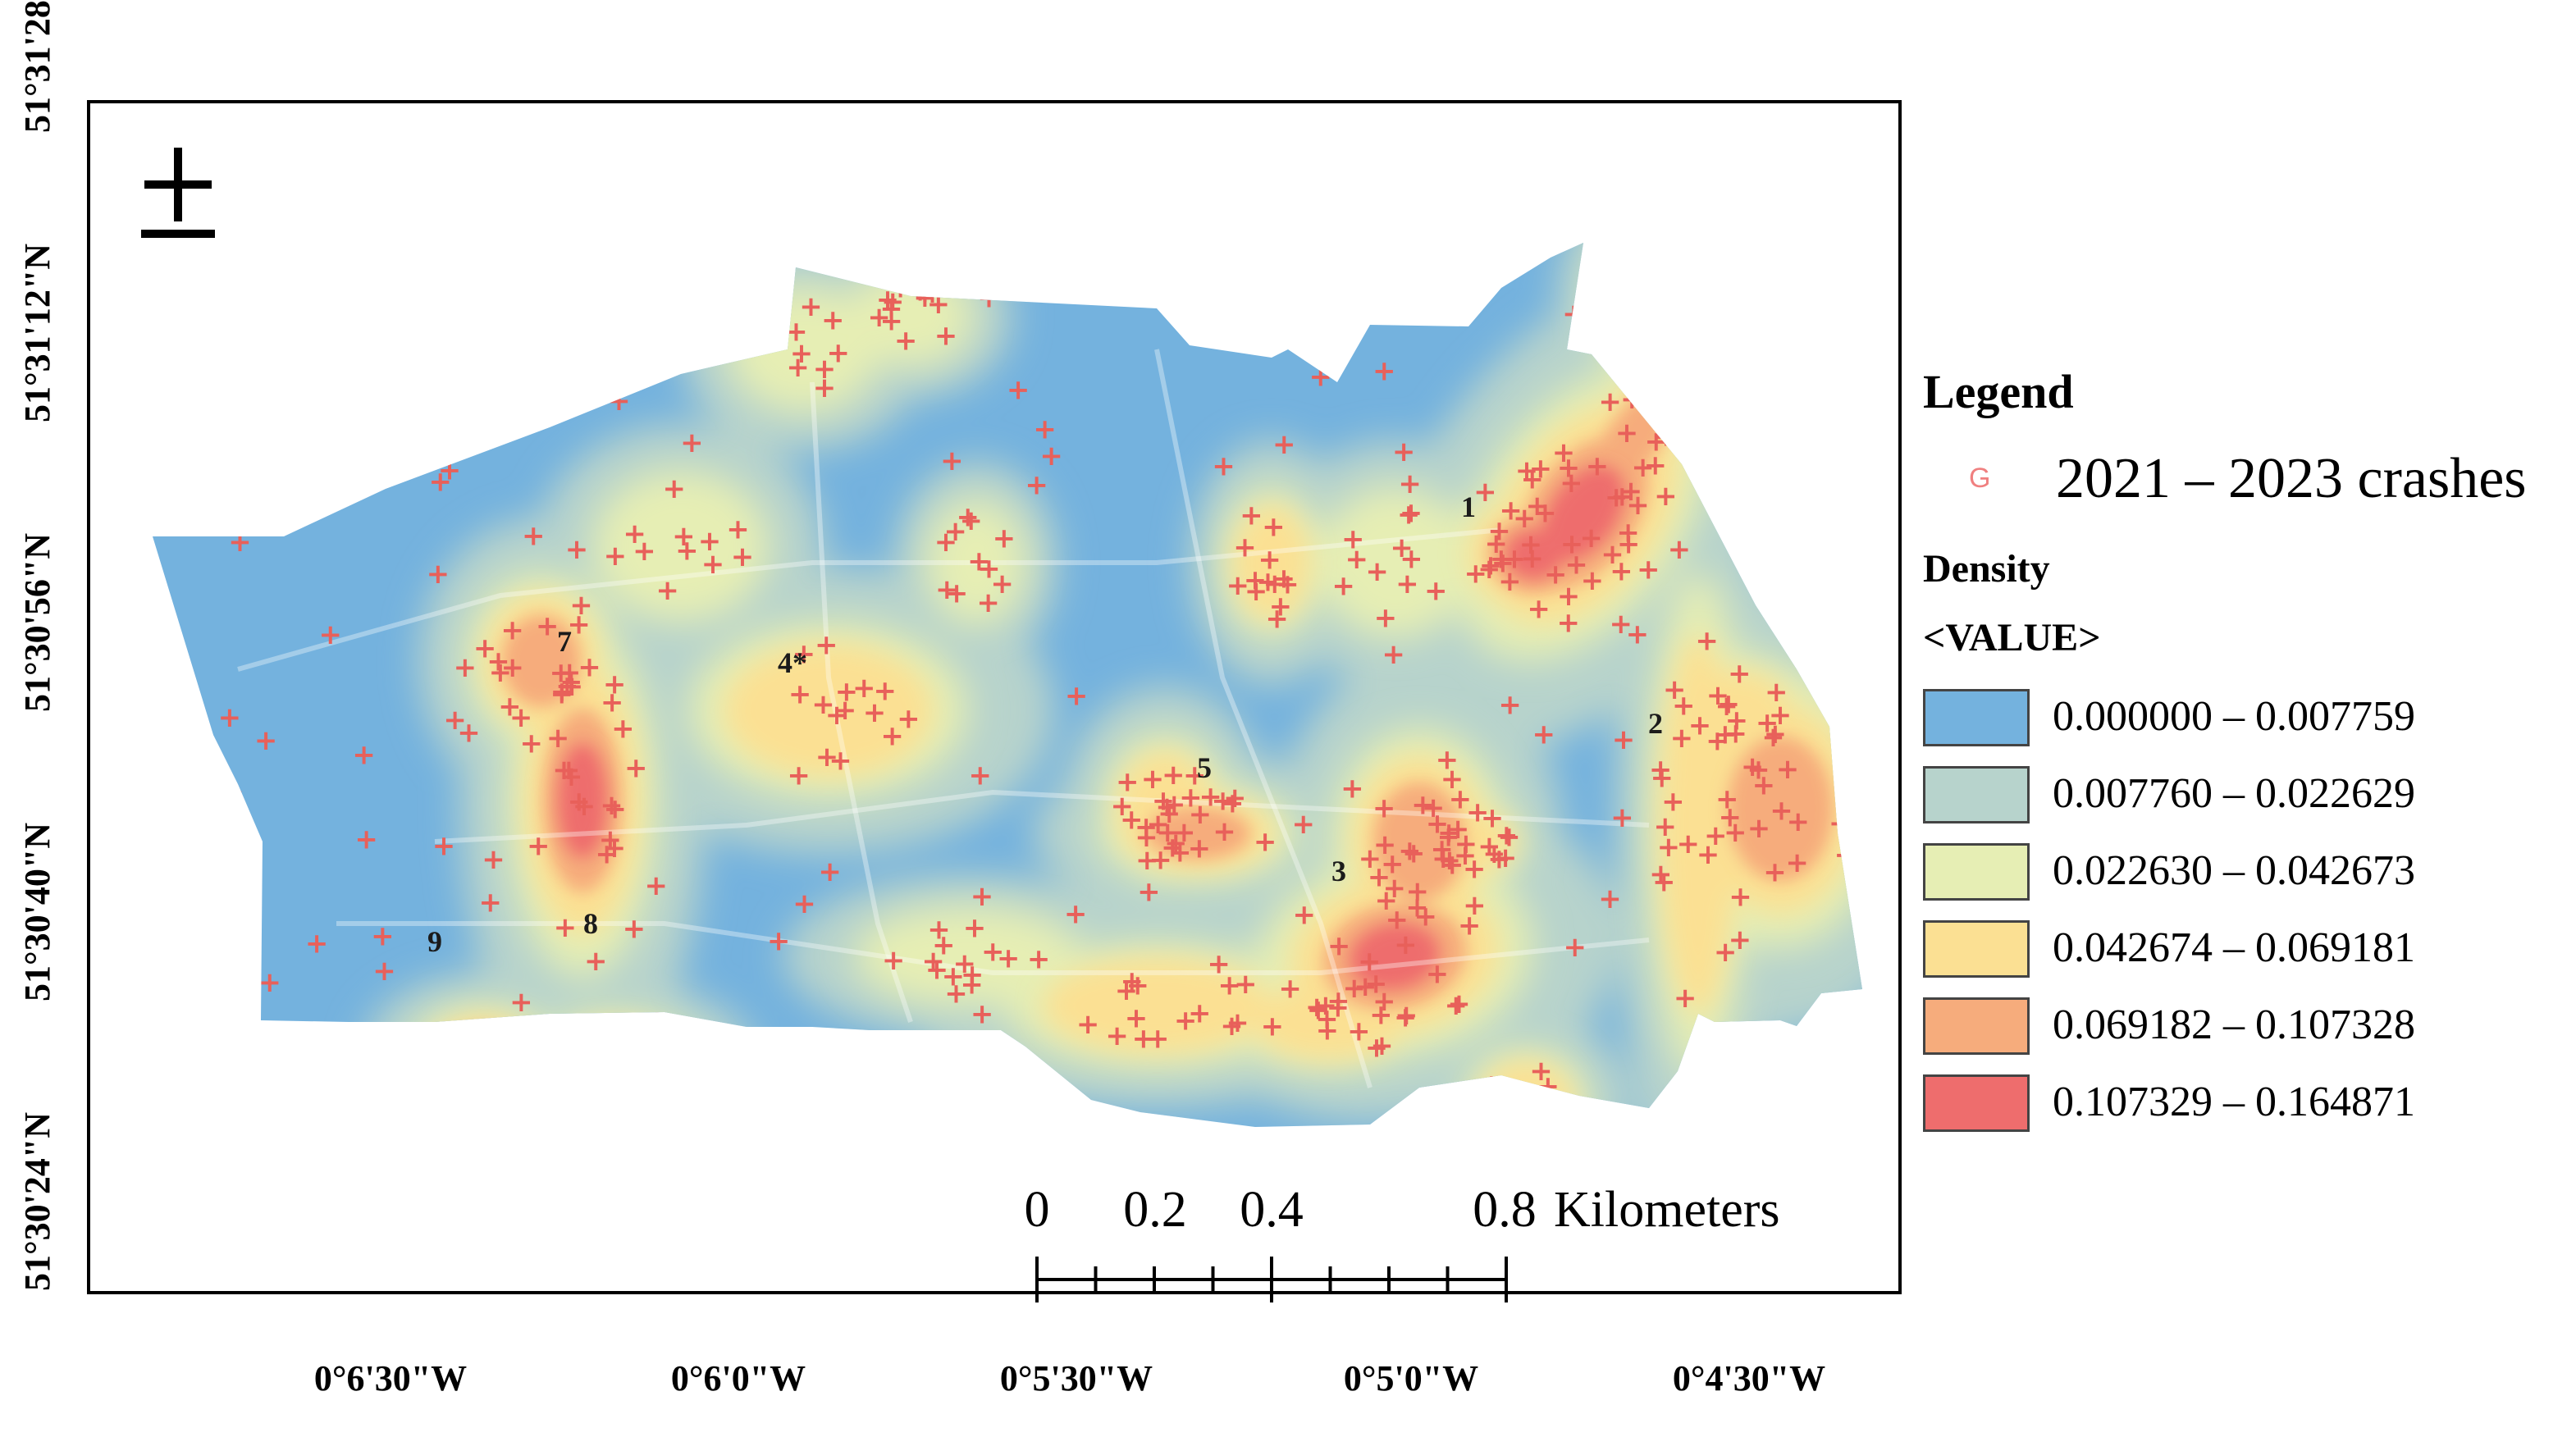  I want to click on legend-density-title: Density, so click(1987, 569).